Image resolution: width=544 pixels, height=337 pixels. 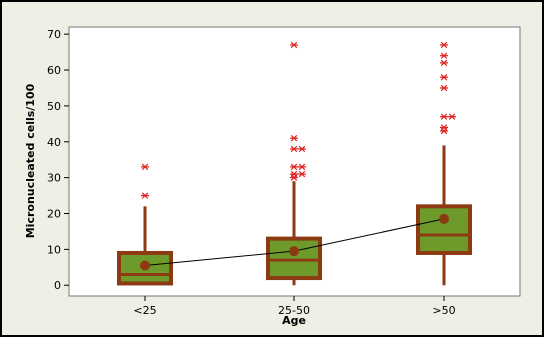 I want to click on y-tick-label: 40, so click(x=54, y=142).